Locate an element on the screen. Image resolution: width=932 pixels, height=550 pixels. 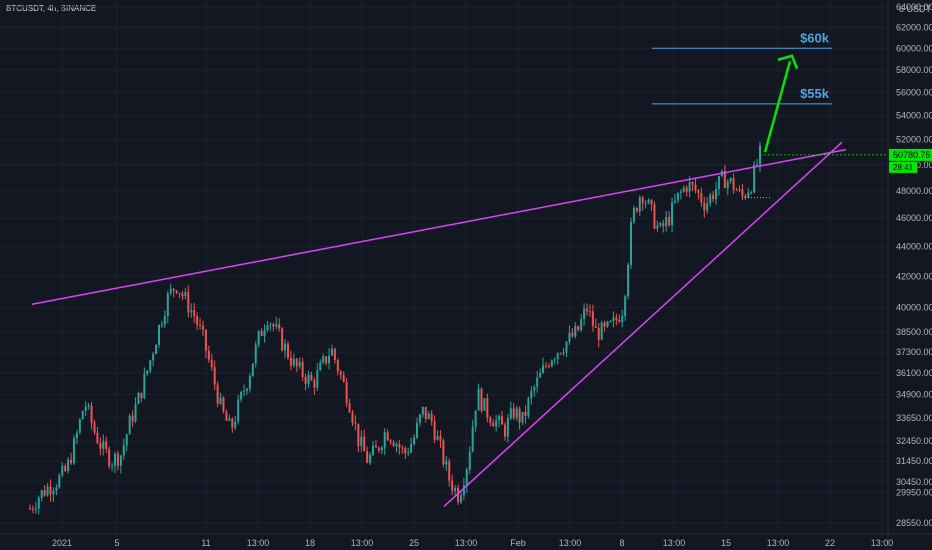
y-tick-label: 30450.00 is located at coordinates (914, 482).